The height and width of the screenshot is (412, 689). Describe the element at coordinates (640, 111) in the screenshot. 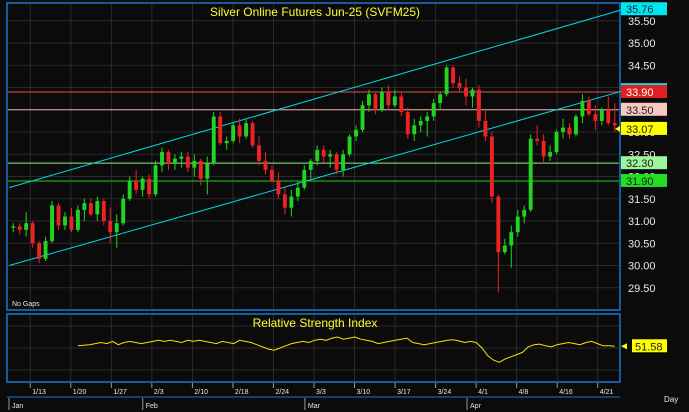

I see `price-label-text: 33.50` at that location.